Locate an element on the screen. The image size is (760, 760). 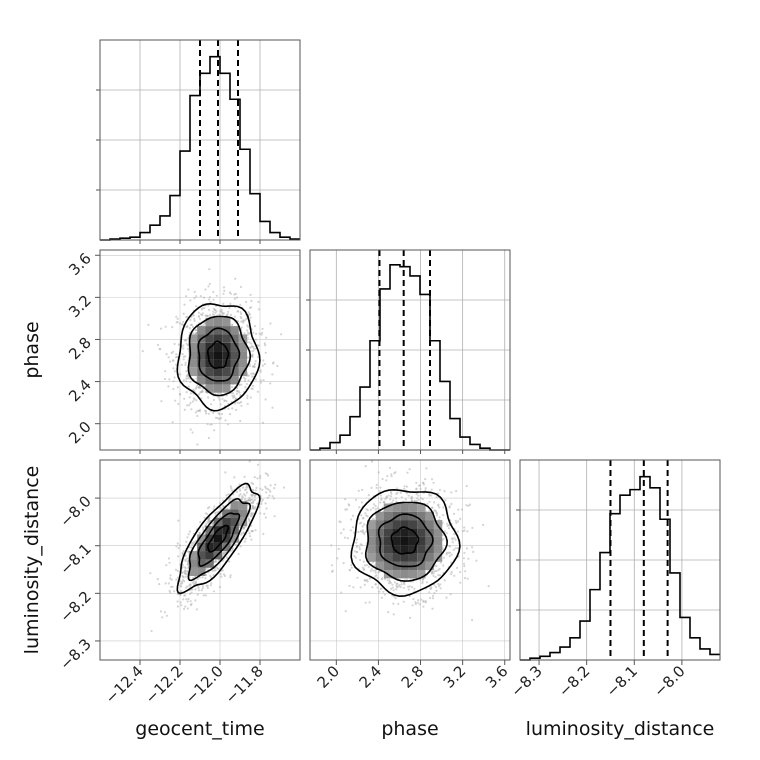
y-tick-label: 2.0 is located at coordinates (80, 433).